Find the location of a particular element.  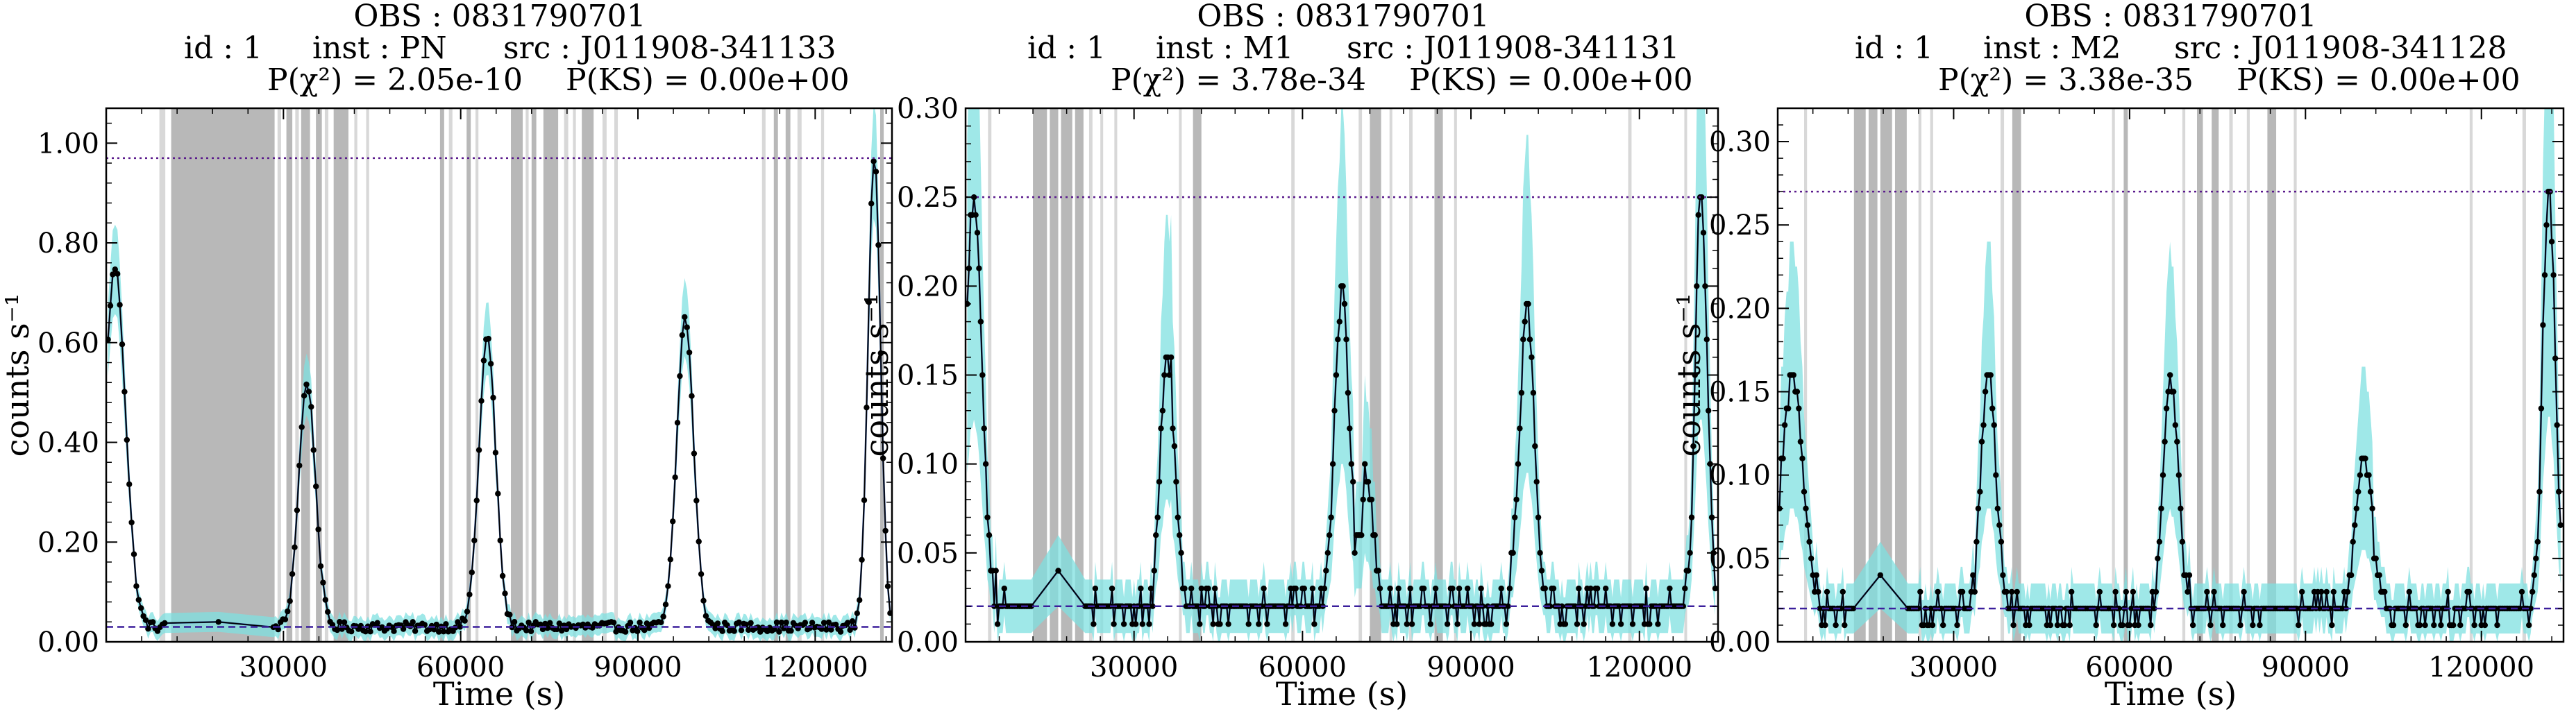

title-id: id : 1 is located at coordinates (1894, 48).